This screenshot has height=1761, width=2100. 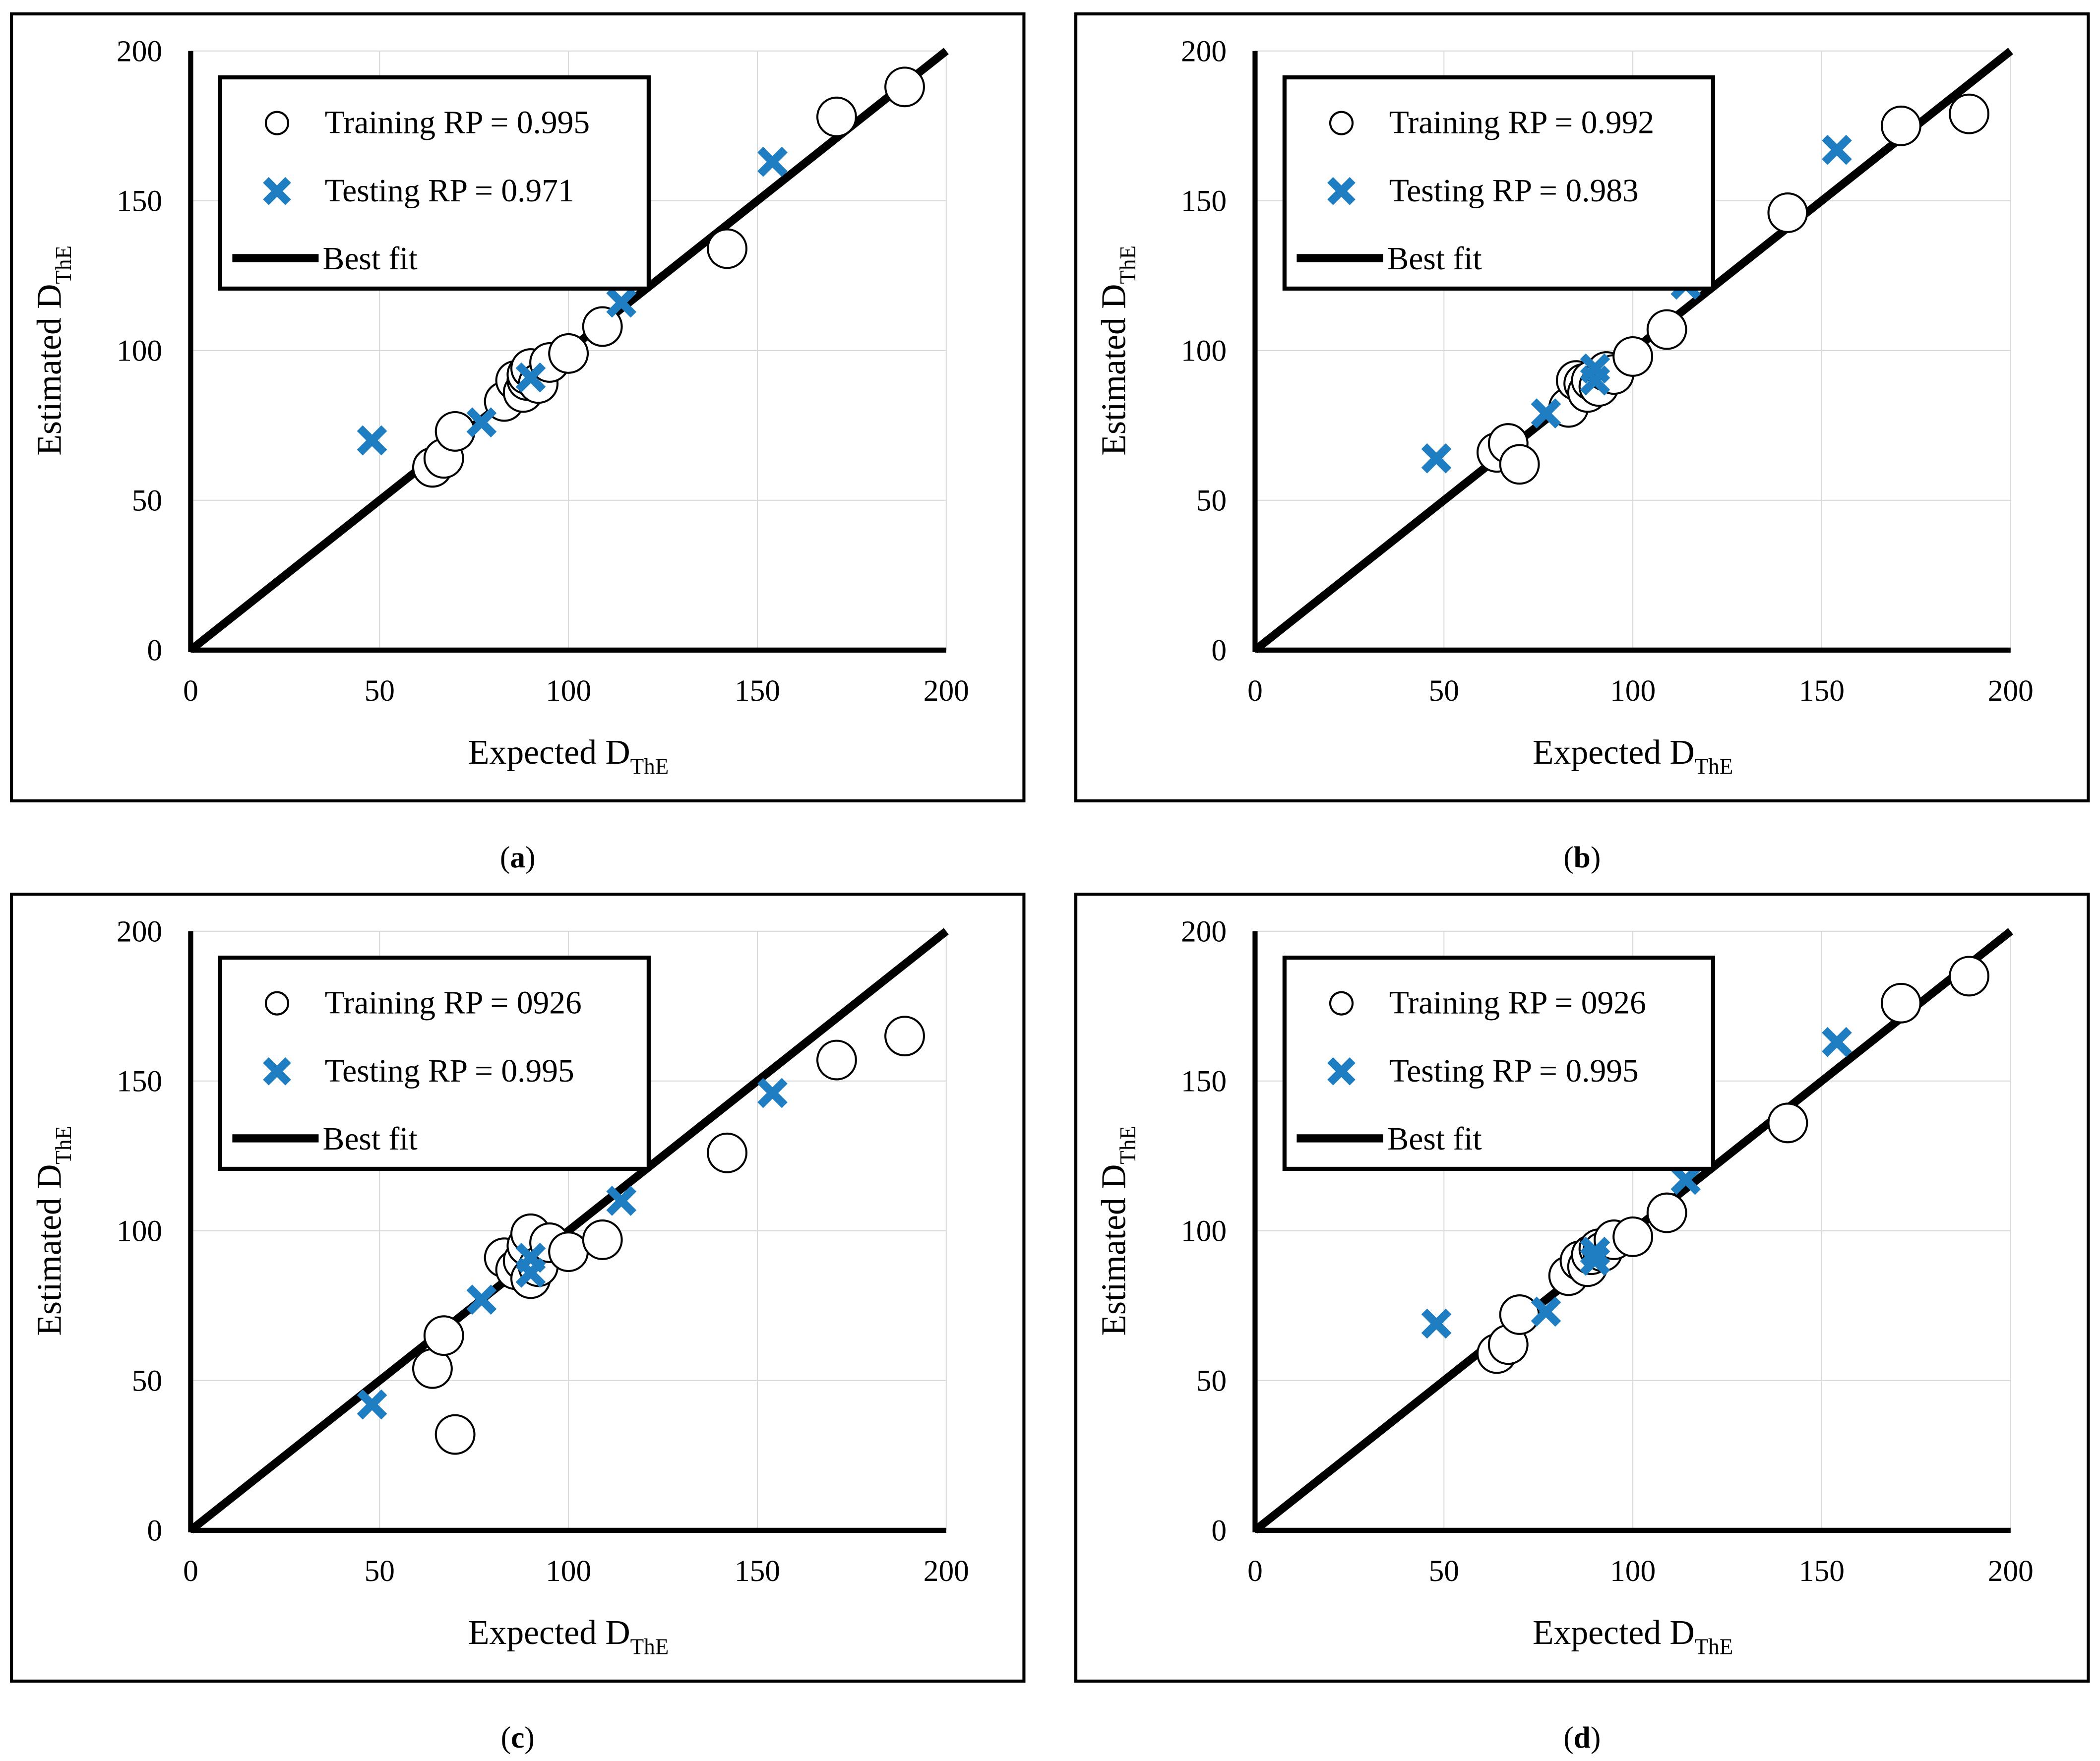 What do you see at coordinates (458, 123) in the screenshot?
I see `legend-training-label: Training RP = 0.995` at bounding box center [458, 123].